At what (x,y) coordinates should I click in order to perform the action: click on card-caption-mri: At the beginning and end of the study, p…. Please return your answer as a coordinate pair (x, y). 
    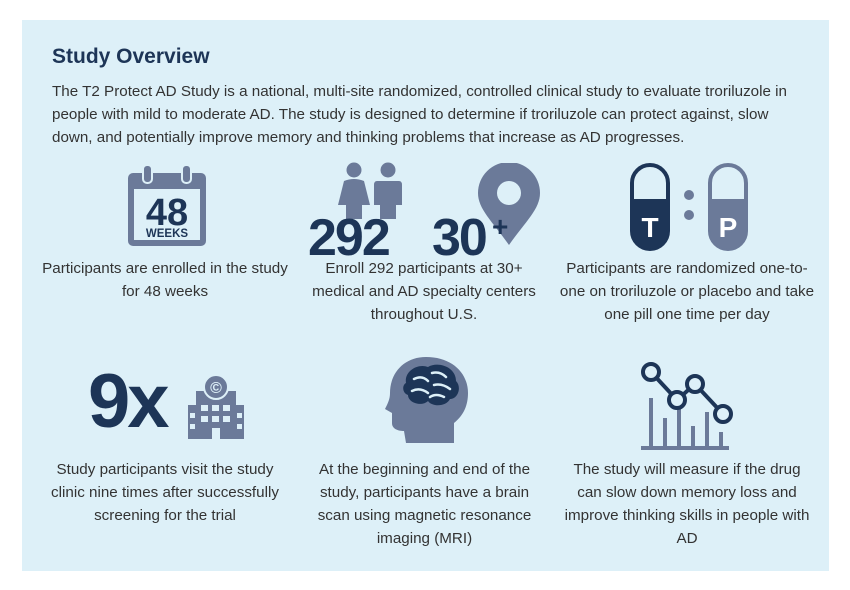
    Looking at the image, I should click on (424, 504).